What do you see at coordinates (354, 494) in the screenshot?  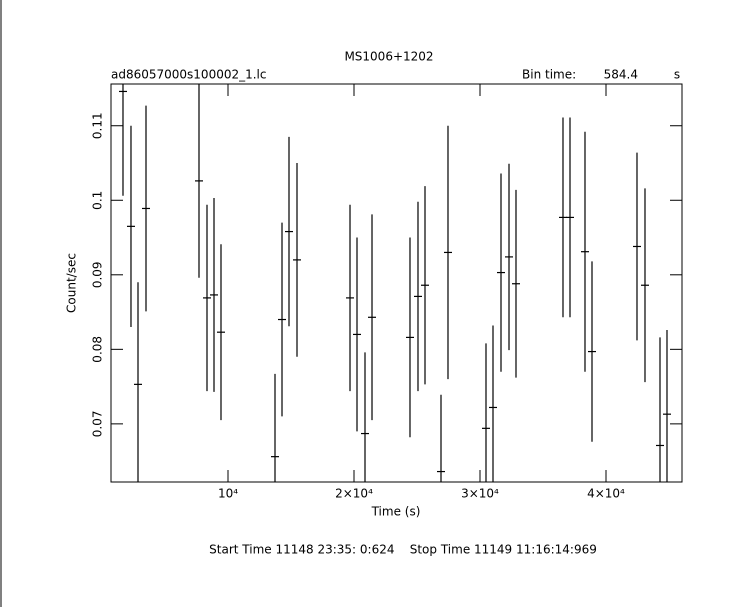 I see `x-tick-label: 2×10⁴` at bounding box center [354, 494].